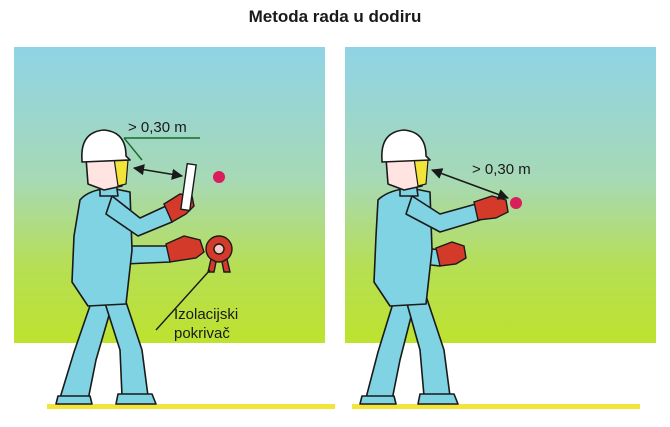  I want to click on right-worker-lower-glove, so click(451, 254).